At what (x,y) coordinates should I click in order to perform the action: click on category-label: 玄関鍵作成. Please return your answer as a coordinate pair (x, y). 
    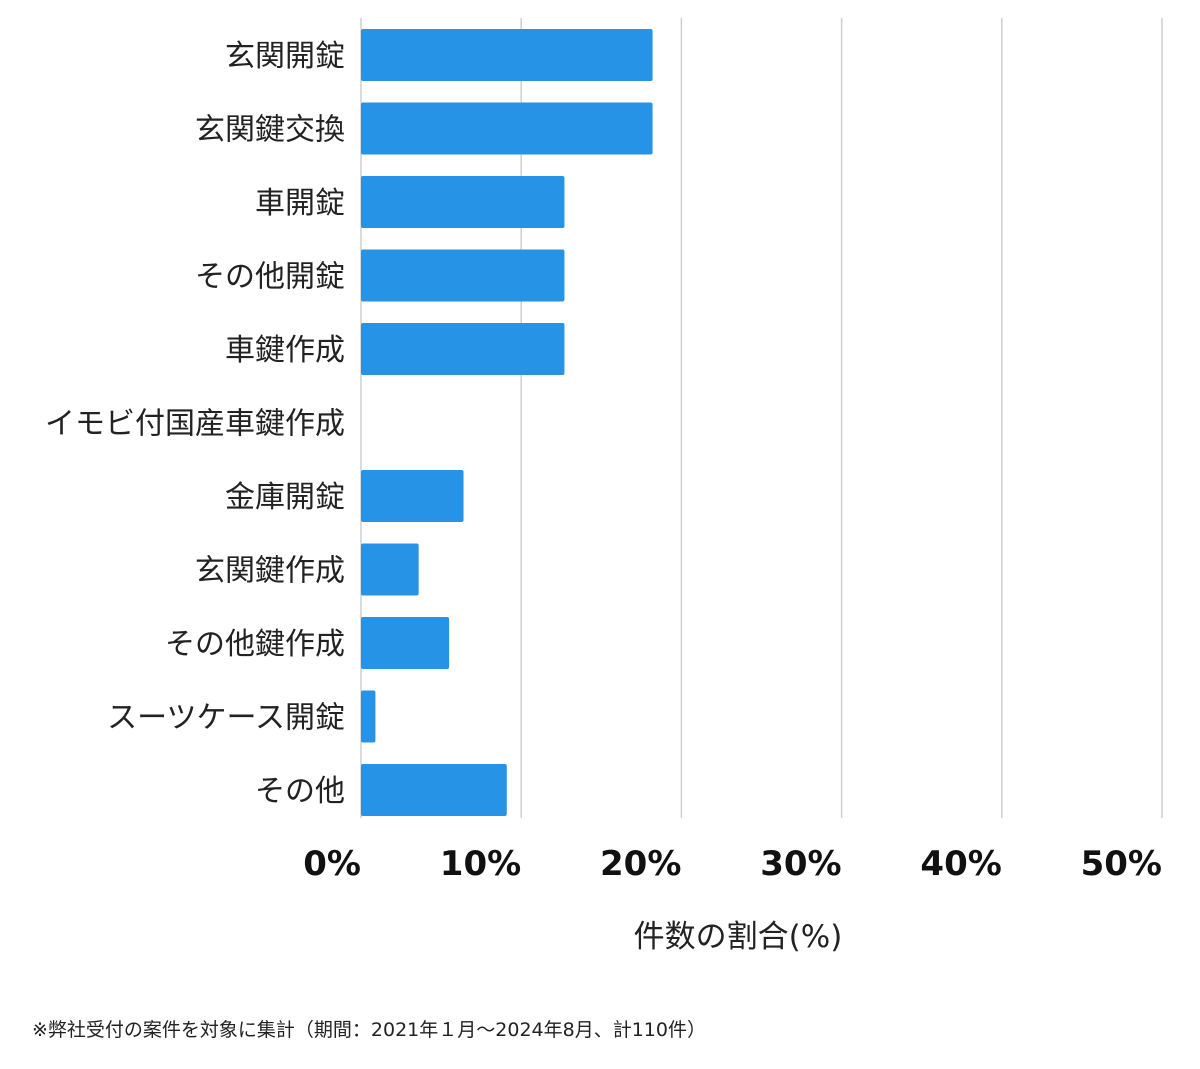
    Looking at the image, I should click on (270, 571).